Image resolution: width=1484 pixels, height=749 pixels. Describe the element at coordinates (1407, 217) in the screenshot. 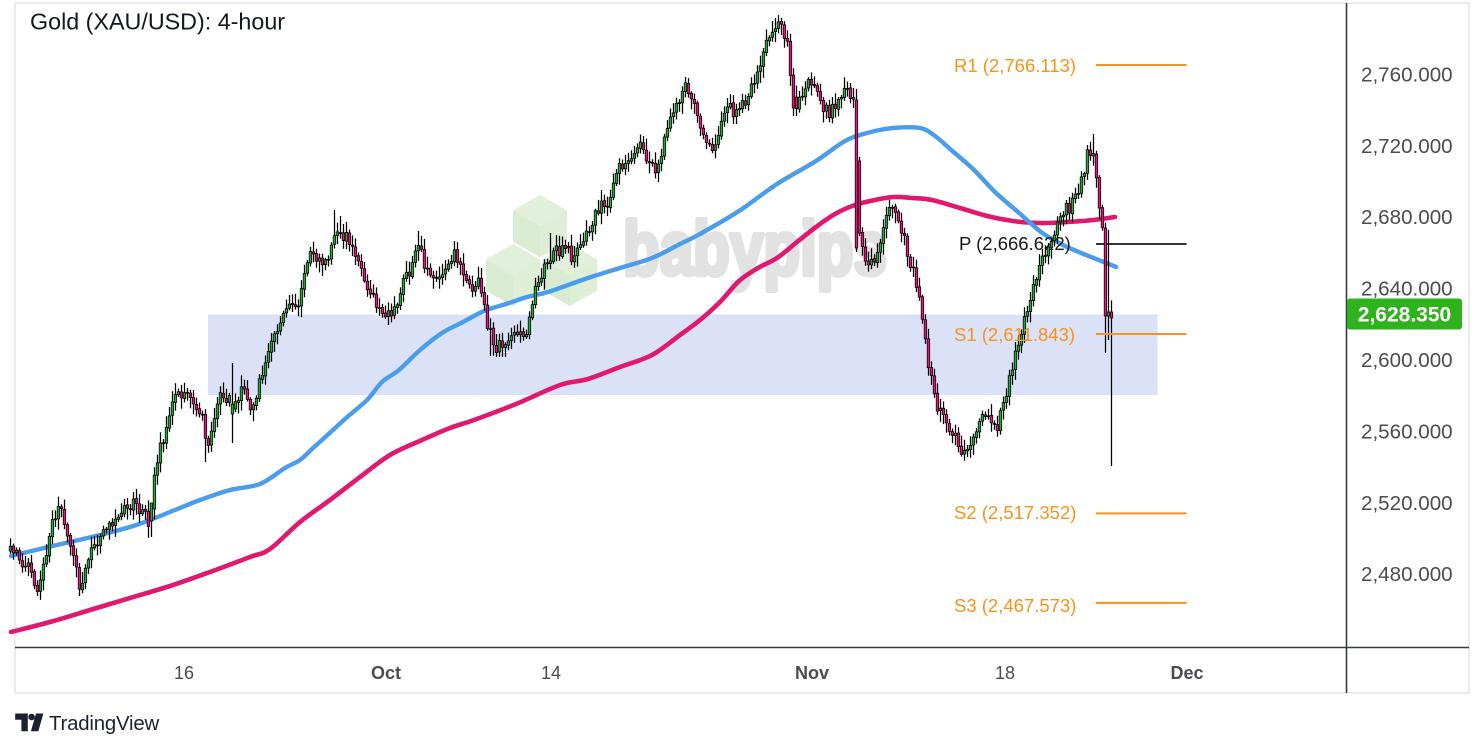

I see `svg-text: 2,680.000` at that location.